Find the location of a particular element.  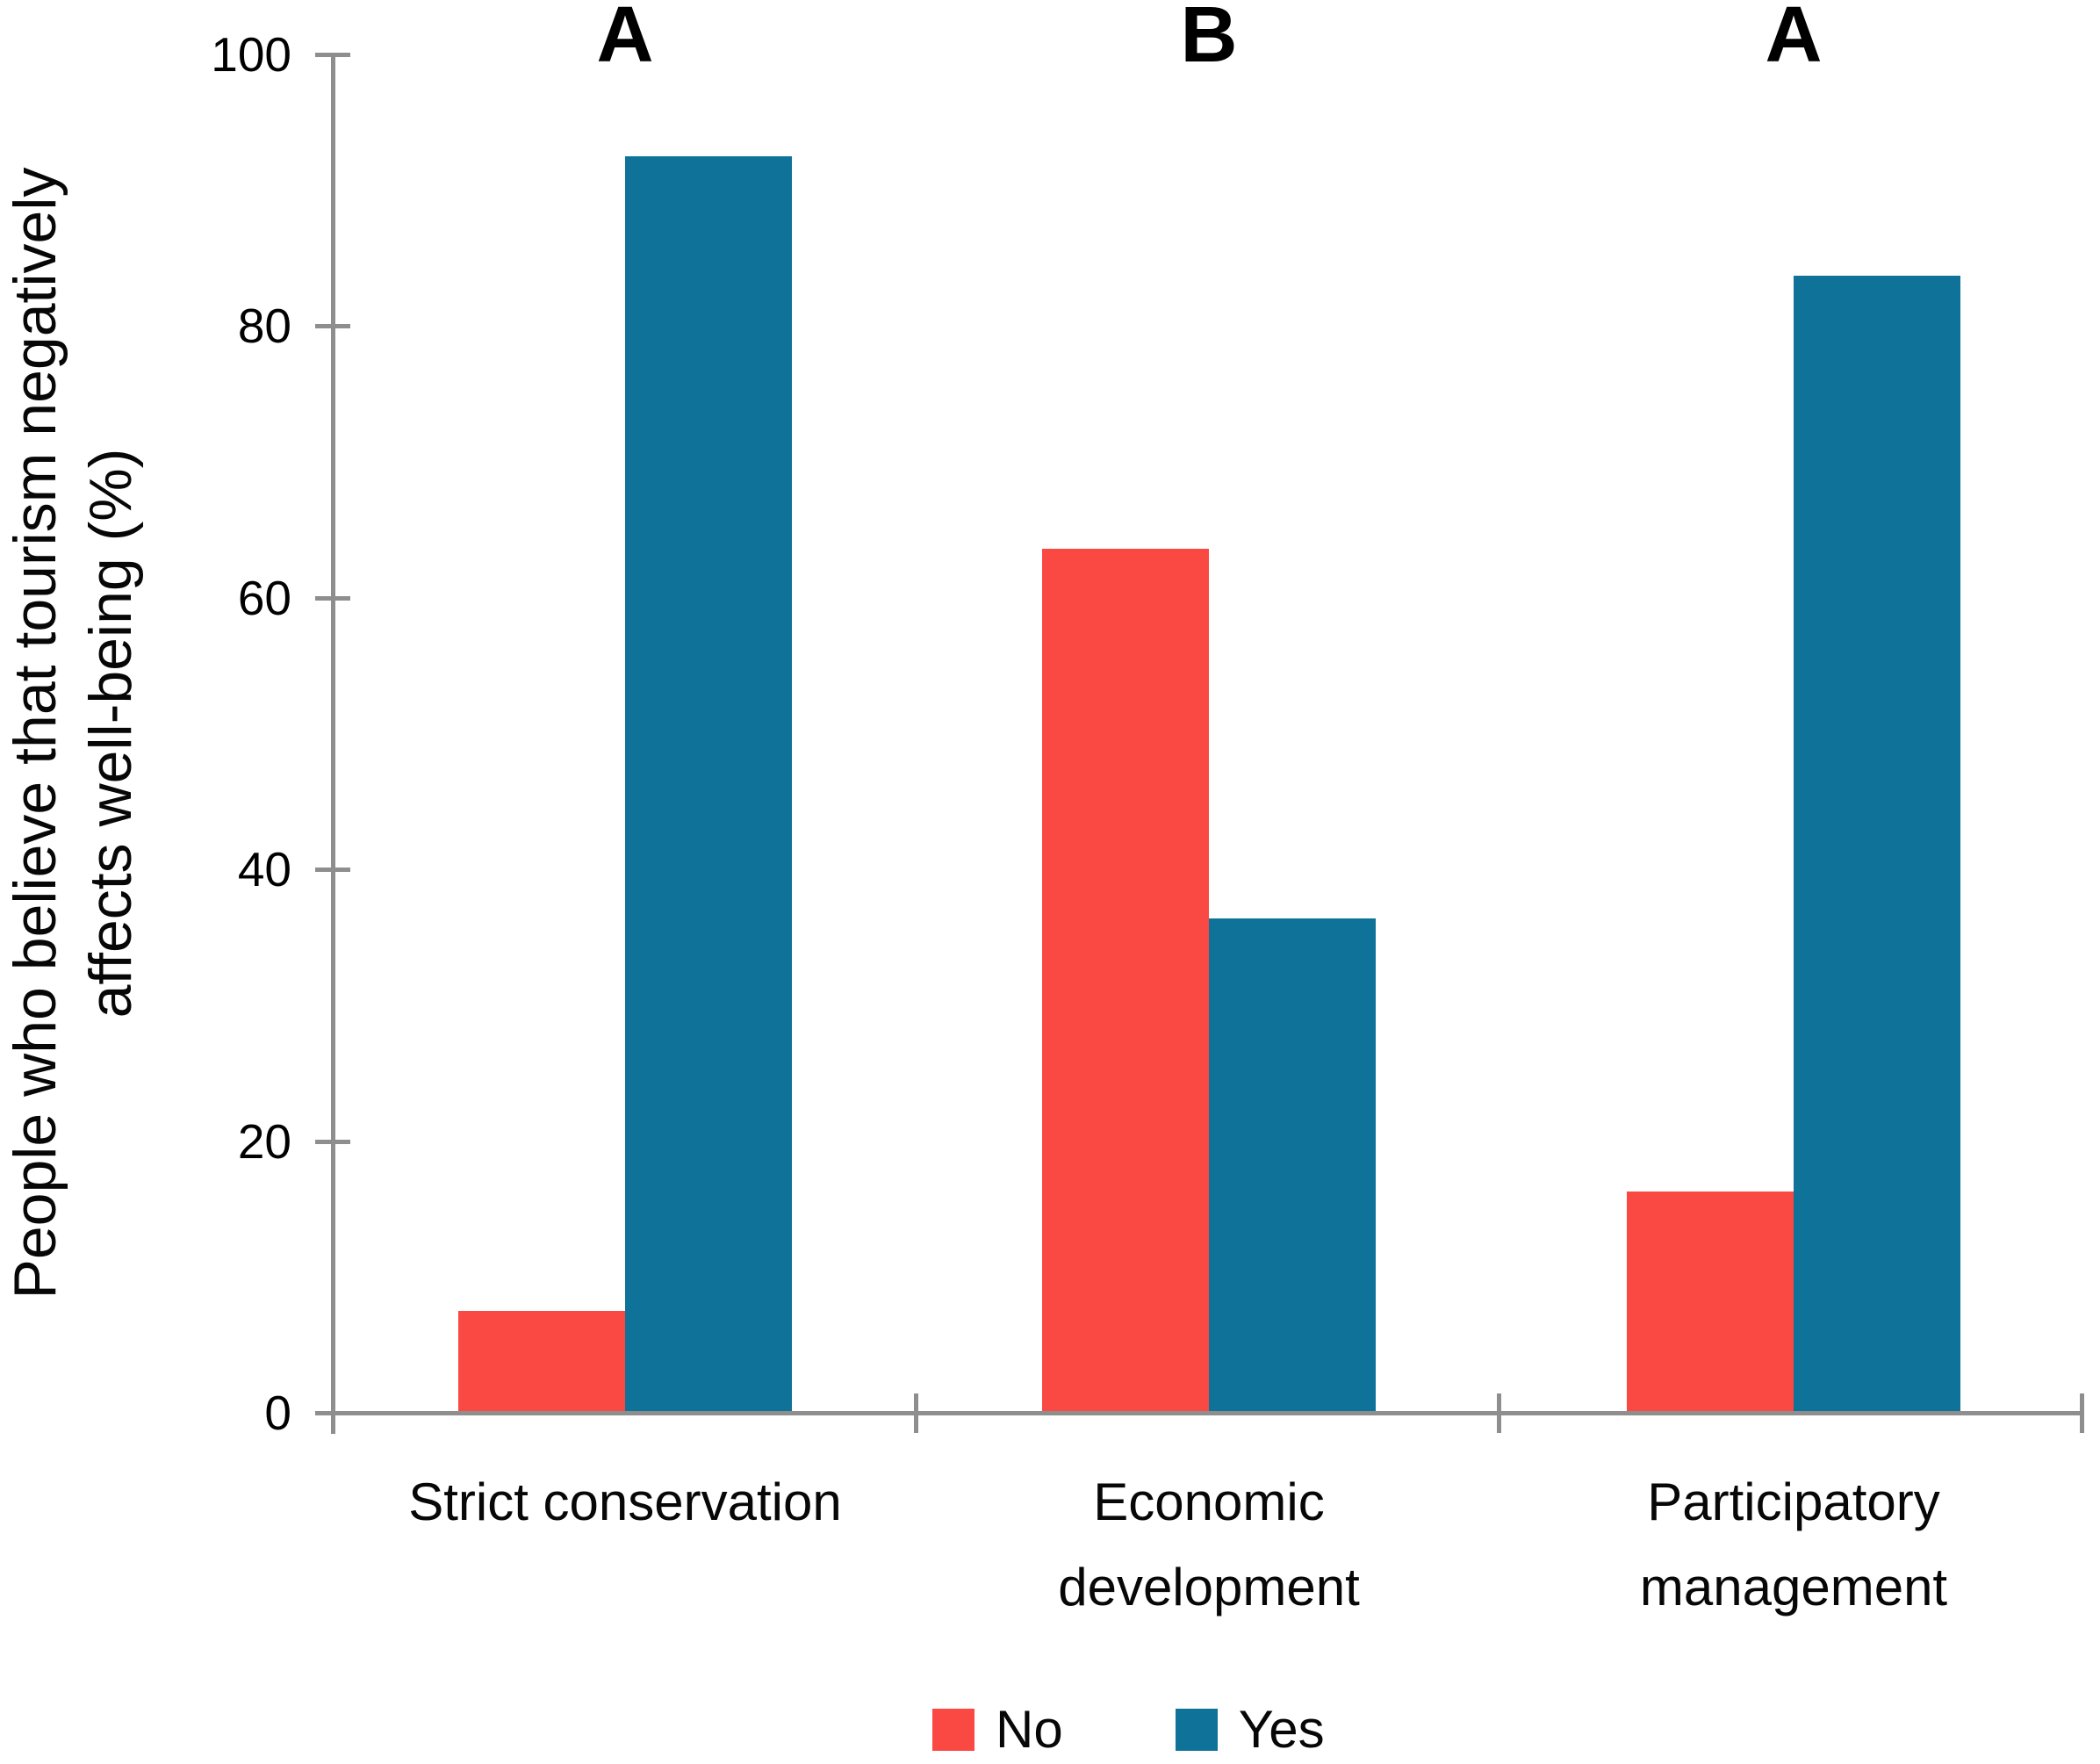

category-label-0: Strict conservation is located at coordinates (625, 1501).